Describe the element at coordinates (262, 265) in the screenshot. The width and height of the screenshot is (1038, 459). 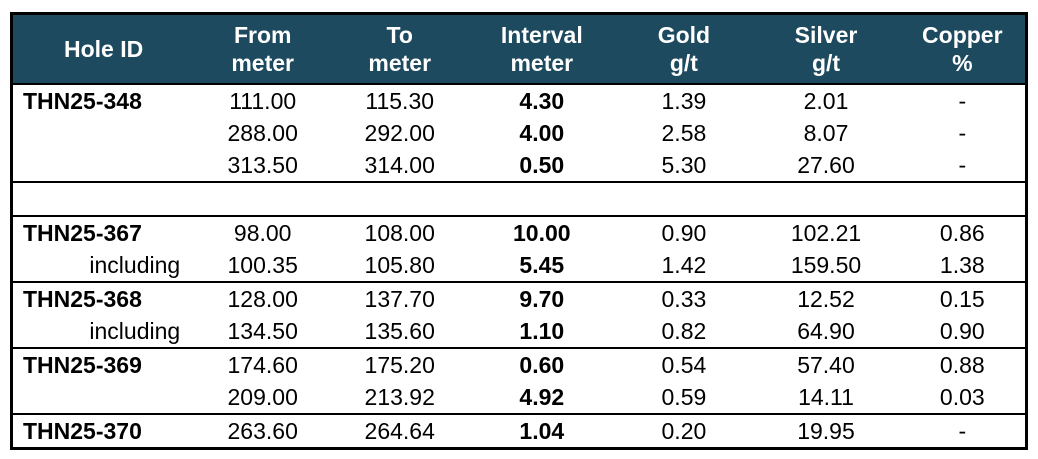
I see `from-cell: 100.35` at that location.